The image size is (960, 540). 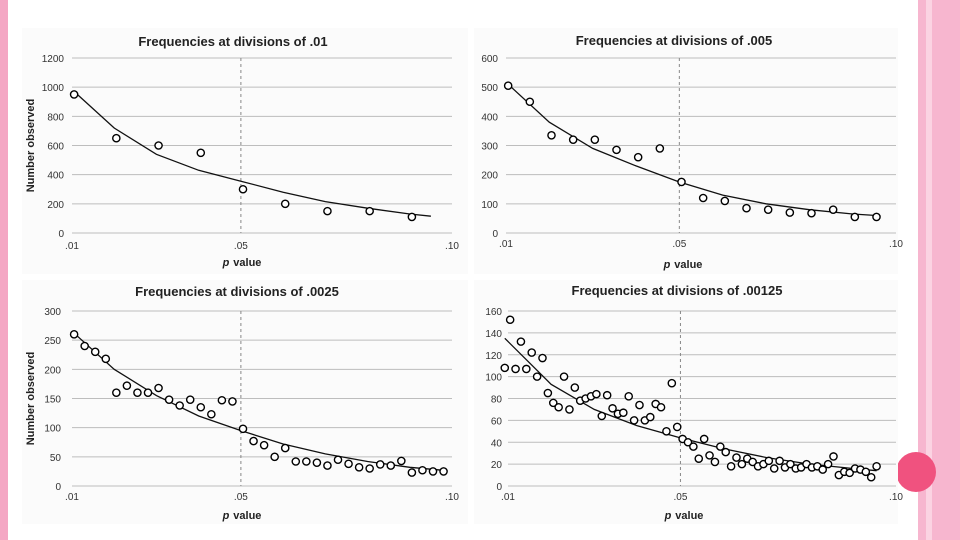 I want to click on y-tick-label: 20, so click(x=497, y=465).